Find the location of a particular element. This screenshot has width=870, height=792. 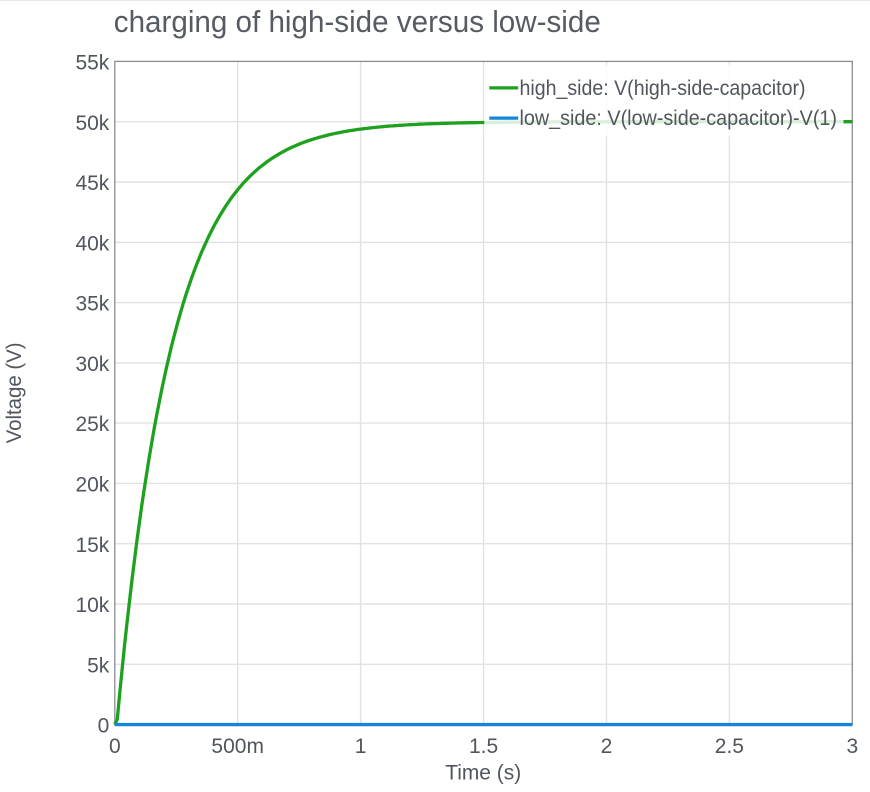

svg-text: 25k is located at coordinates (92, 424).